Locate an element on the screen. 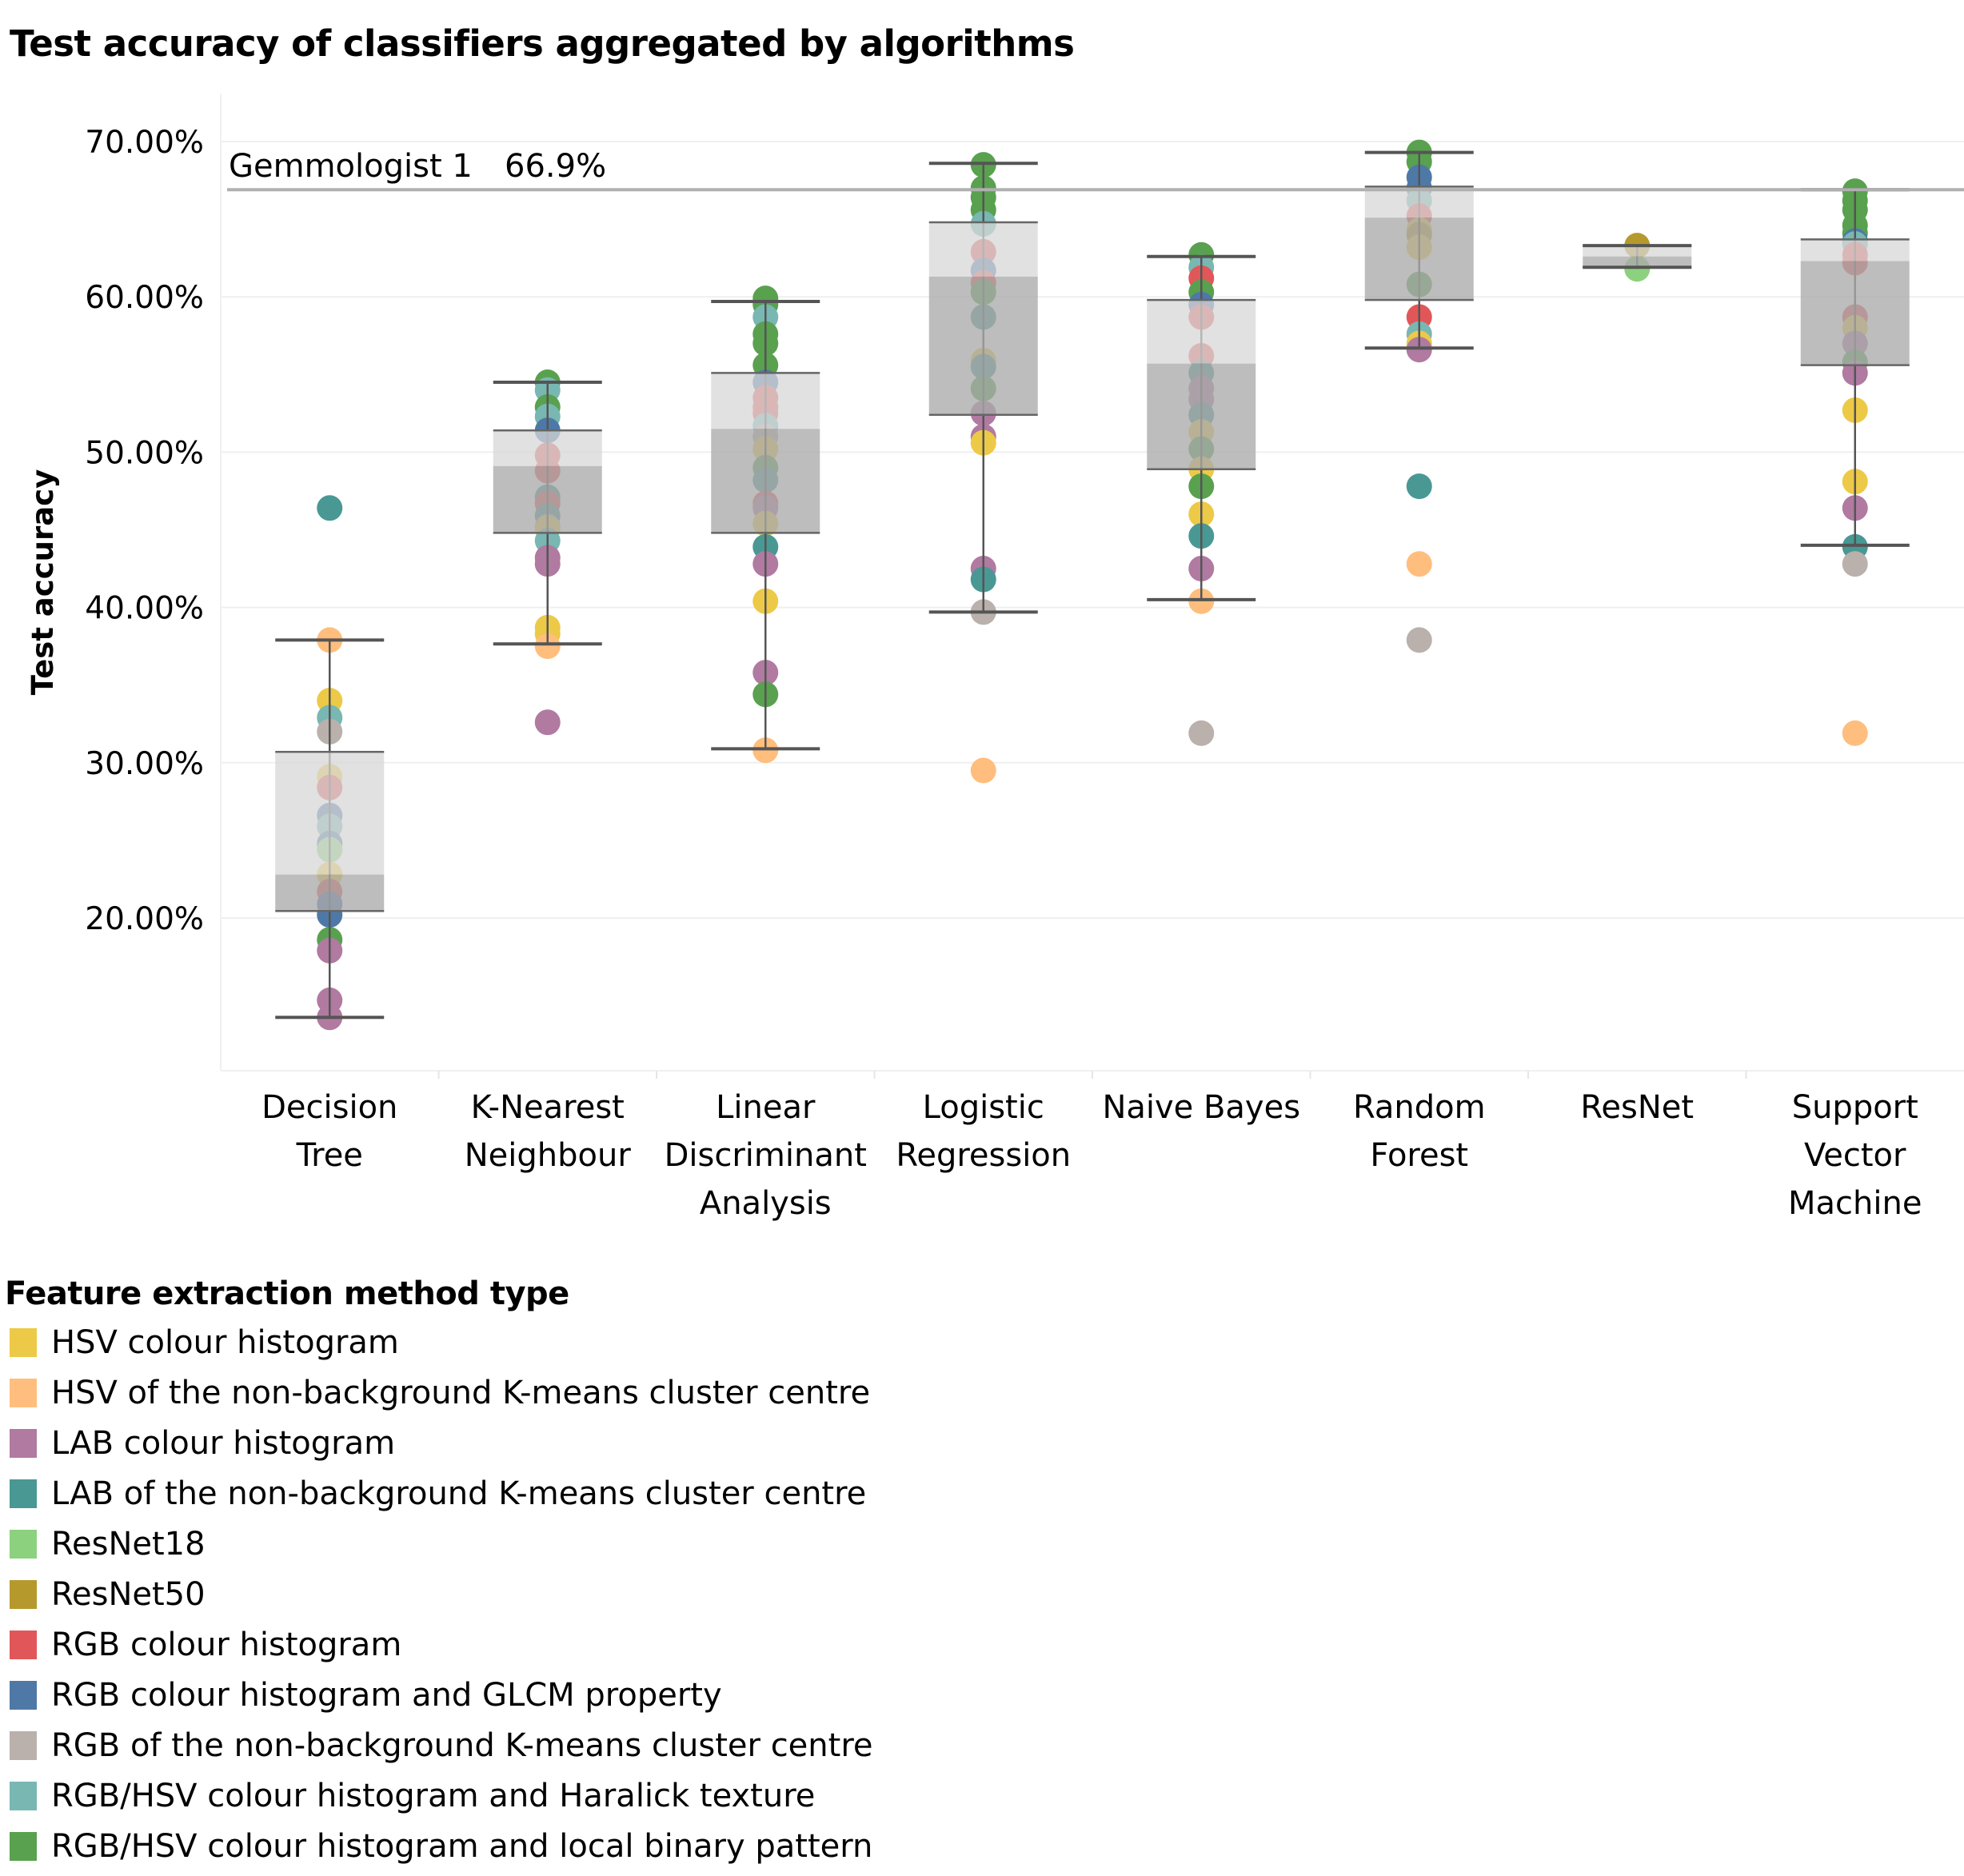 The height and width of the screenshot is (1876, 1964). x-tick-label: Decision is located at coordinates (329, 1108).